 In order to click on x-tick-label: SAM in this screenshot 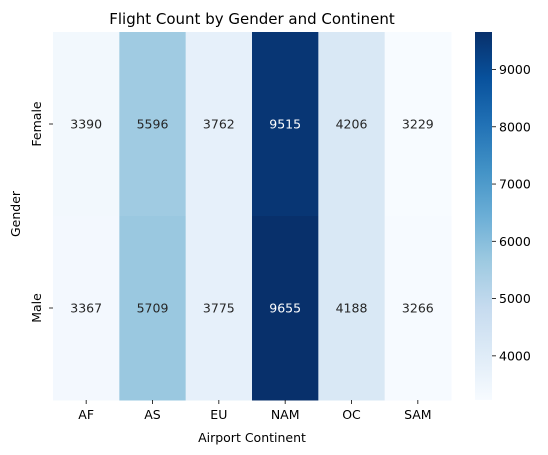, I will do `click(418, 414)`.